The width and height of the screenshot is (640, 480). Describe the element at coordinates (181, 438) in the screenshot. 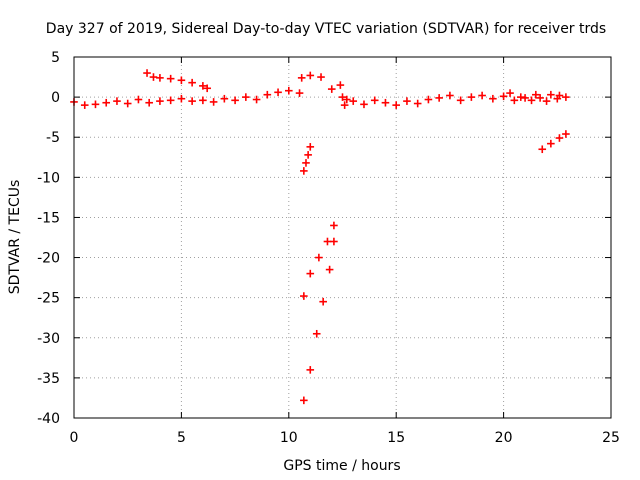

I see `x-tick-label: 5` at that location.